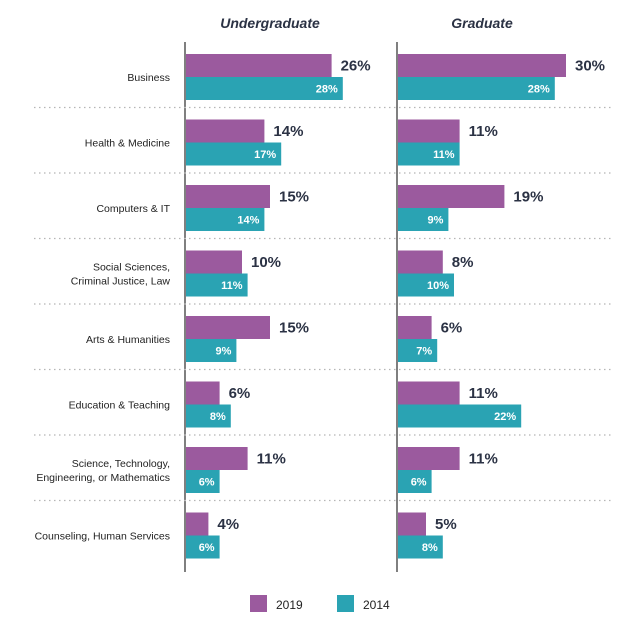 Image resolution: width=644 pixels, height=637 pixels. I want to click on category-label-line: Engineering, or Mathematics, so click(103, 478).